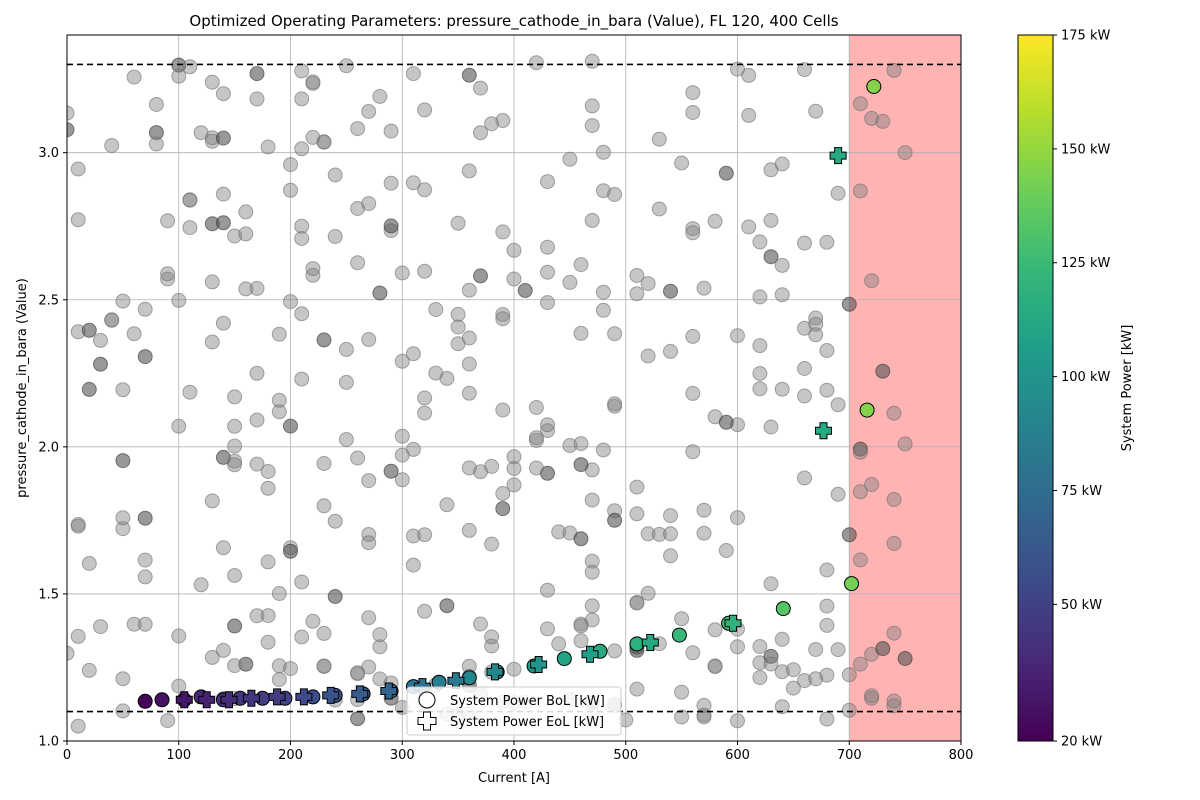 The image size is (1200, 800). What do you see at coordinates (48, 300) in the screenshot?
I see `y-tick-label: 2.5` at bounding box center [48, 300].